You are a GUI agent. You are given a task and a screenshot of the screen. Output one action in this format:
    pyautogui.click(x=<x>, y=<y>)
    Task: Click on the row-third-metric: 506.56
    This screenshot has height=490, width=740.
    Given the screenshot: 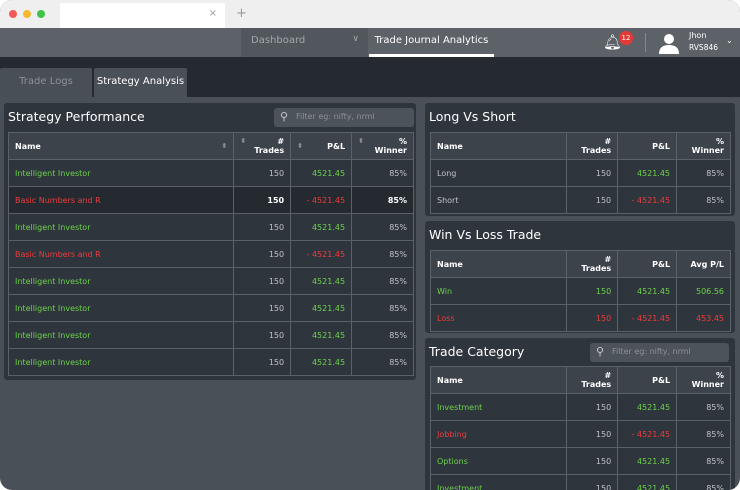 What is the action you would take?
    pyautogui.click(x=703, y=291)
    